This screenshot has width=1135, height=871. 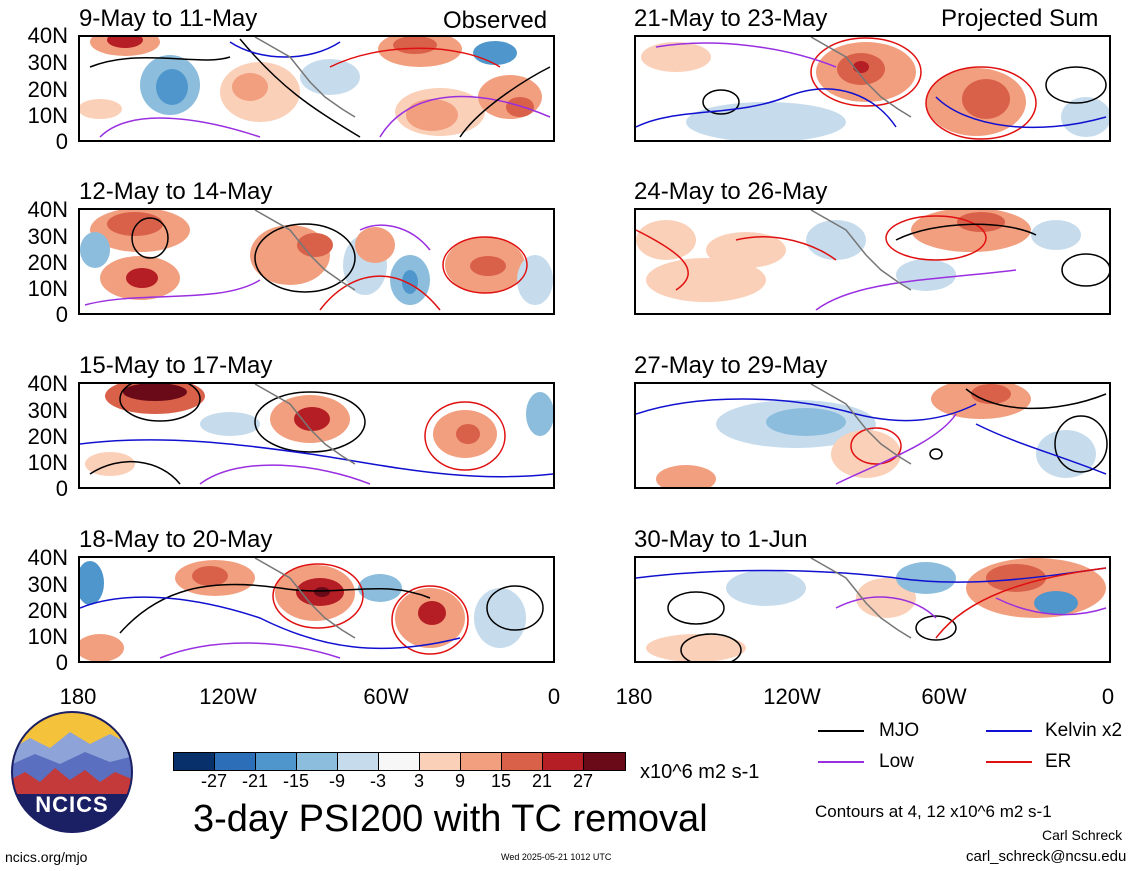 I want to click on source-url: ncics.org/mjo, so click(x=46, y=857).